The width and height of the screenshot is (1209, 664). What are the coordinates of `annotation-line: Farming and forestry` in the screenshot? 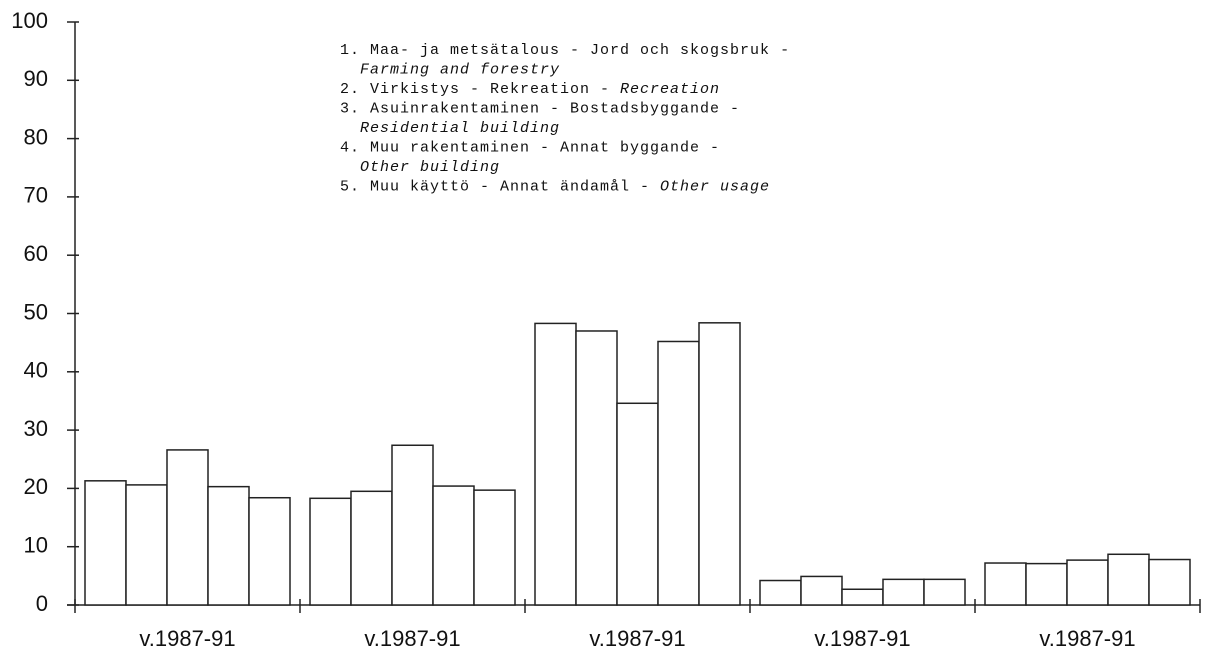 It's located at (460, 69).